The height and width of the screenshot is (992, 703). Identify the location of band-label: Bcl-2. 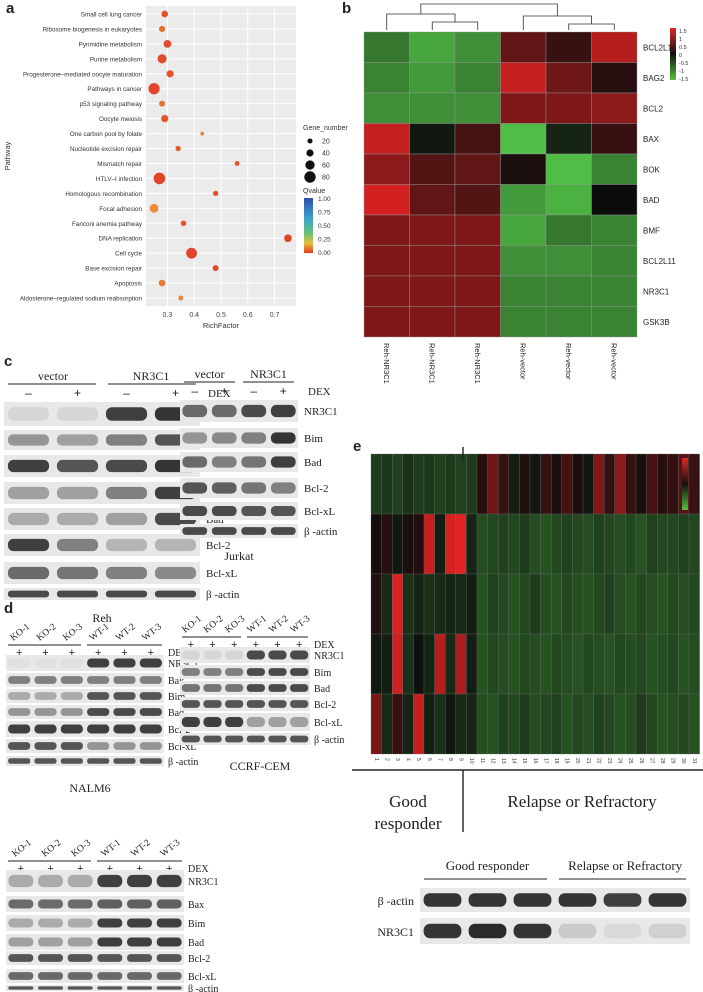
(179, 730).